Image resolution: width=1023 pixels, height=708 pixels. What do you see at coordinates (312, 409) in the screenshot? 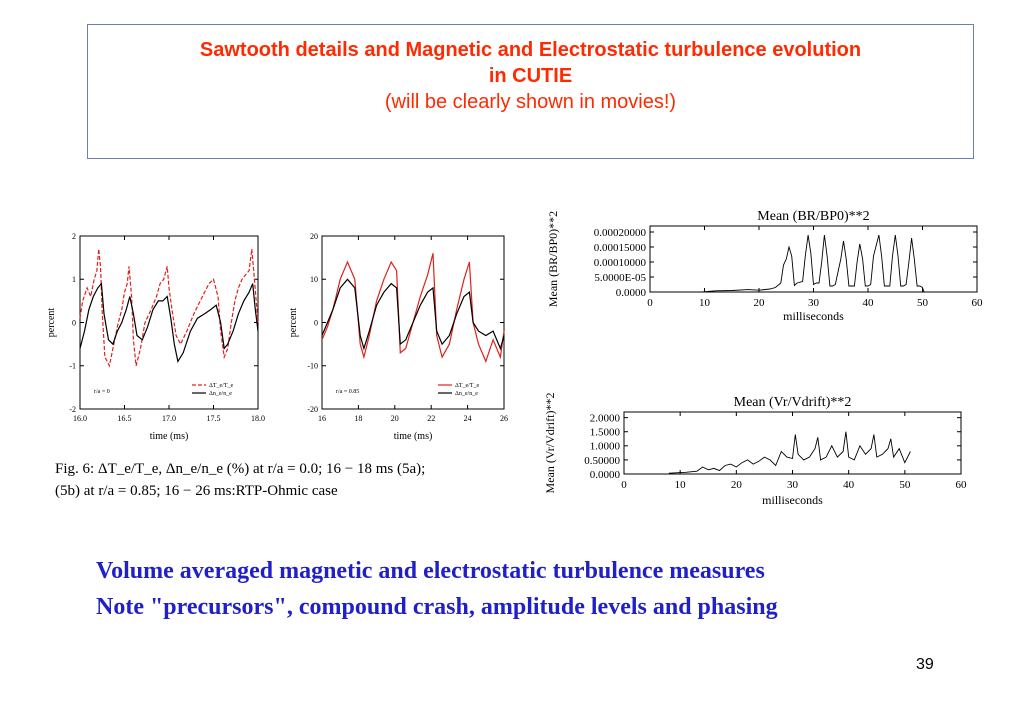
I see `y-tick-label: -20` at bounding box center [312, 409].